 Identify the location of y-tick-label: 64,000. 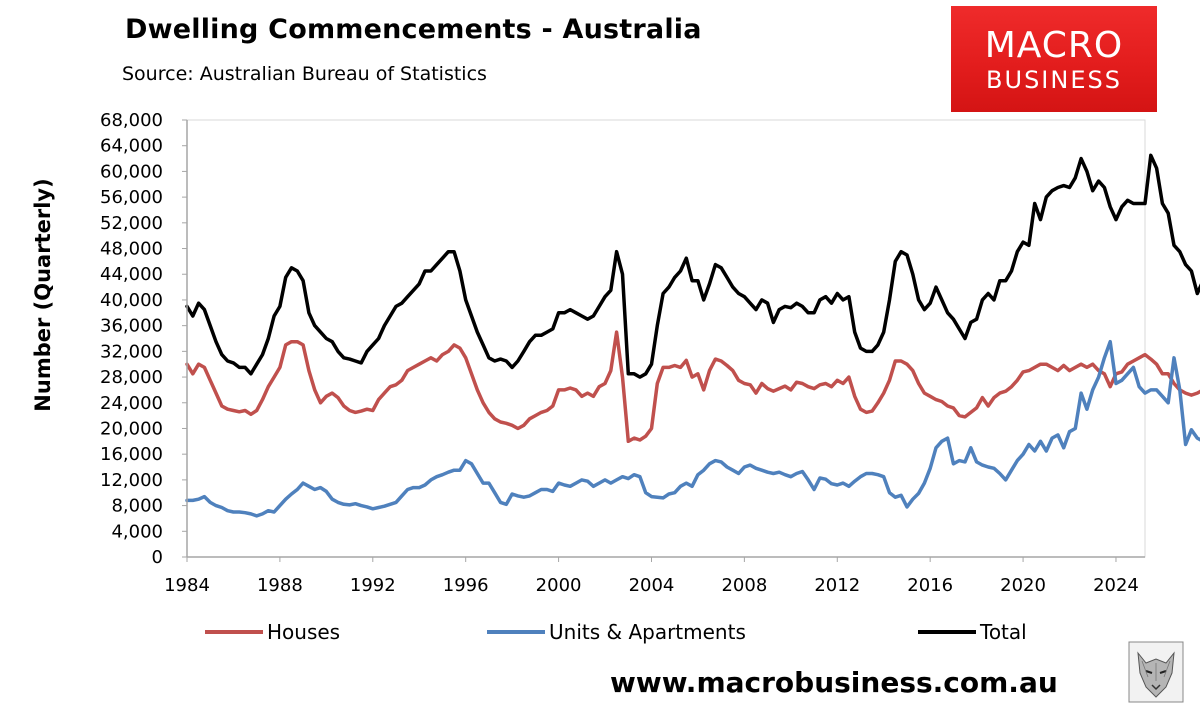
(131, 146).